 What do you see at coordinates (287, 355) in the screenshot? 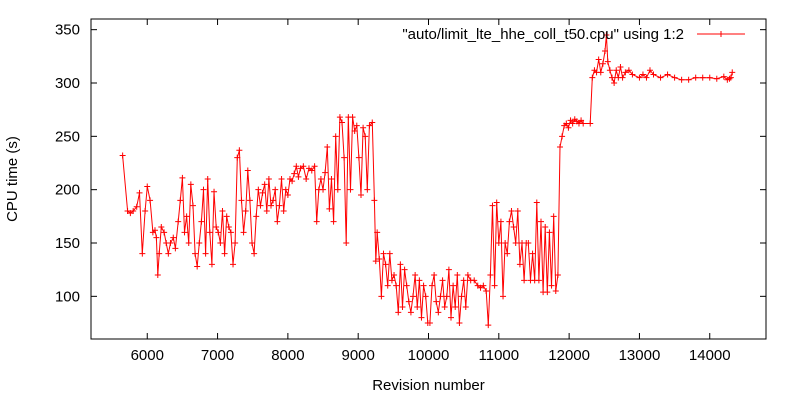
I see `x-tick-label: 8000` at bounding box center [287, 355].